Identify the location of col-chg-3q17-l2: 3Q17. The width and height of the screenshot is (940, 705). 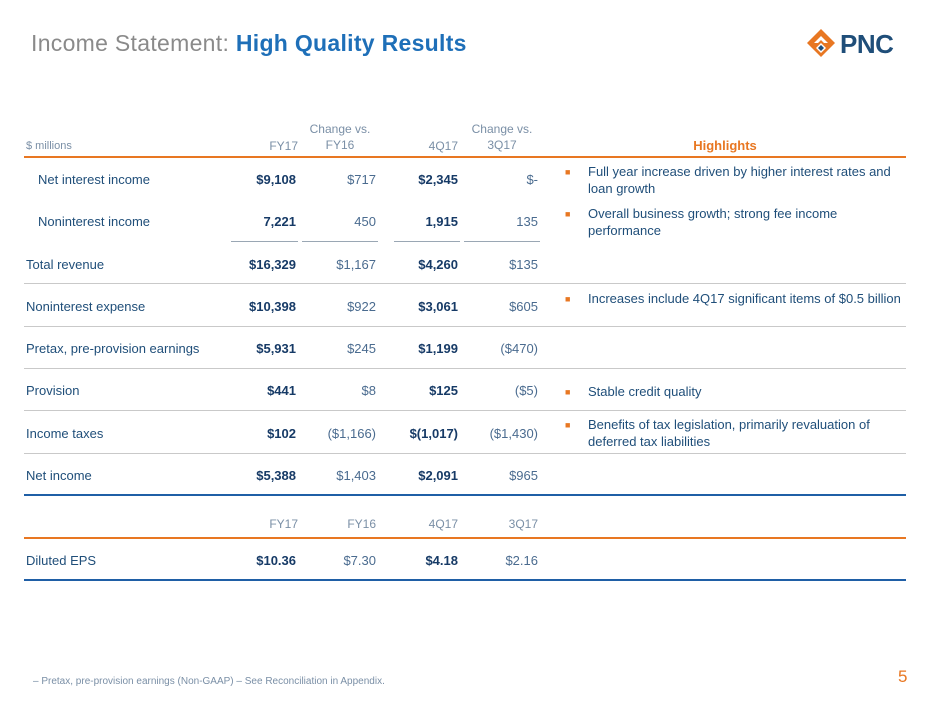
(502, 145).